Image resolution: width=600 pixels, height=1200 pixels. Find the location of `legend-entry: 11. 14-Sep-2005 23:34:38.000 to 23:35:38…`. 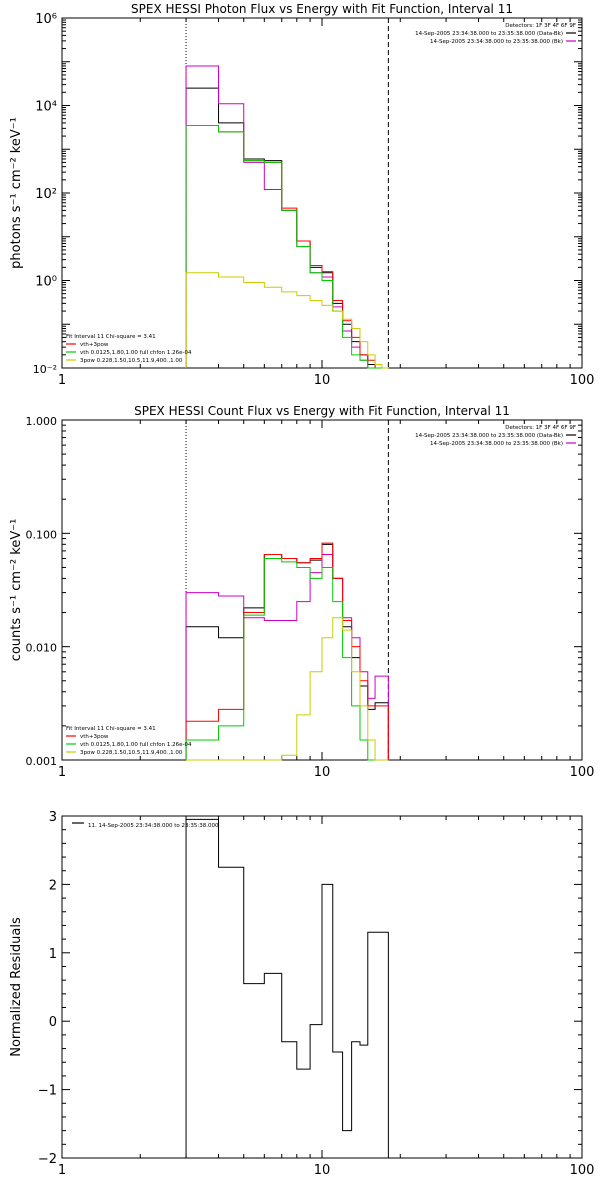

legend-entry: 11. 14-Sep-2005 23:34:38.000 to 23:35:38… is located at coordinates (153, 826).